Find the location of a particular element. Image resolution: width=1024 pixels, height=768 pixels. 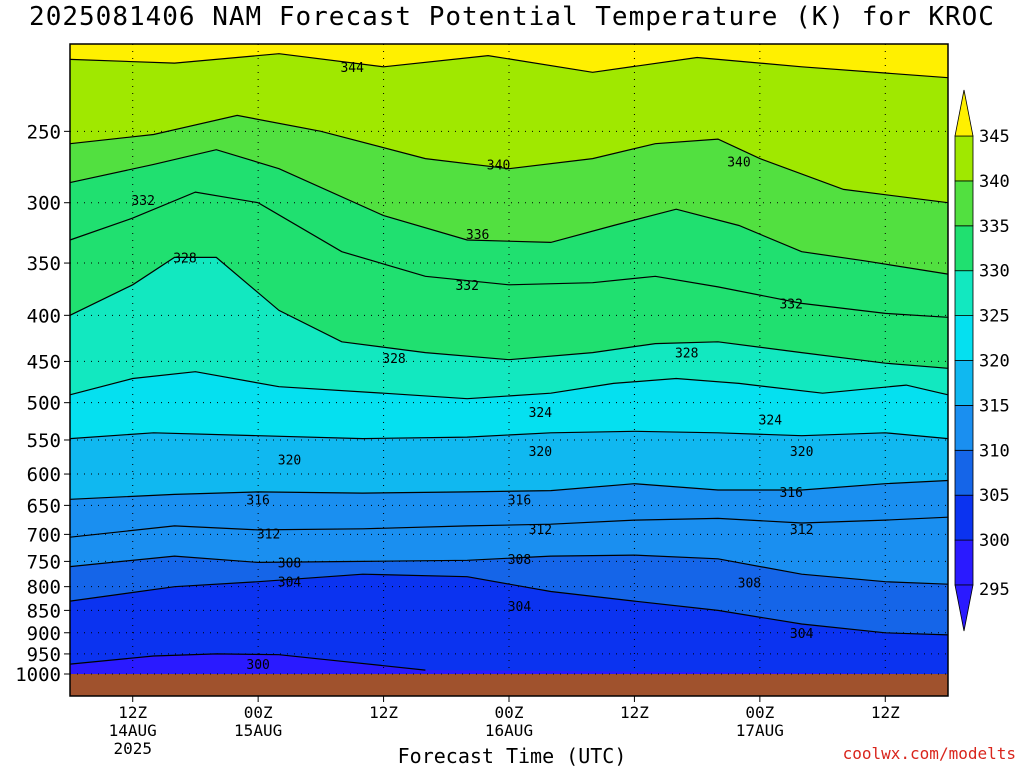

y-tick-label-400: 400 is located at coordinates (44, 316).